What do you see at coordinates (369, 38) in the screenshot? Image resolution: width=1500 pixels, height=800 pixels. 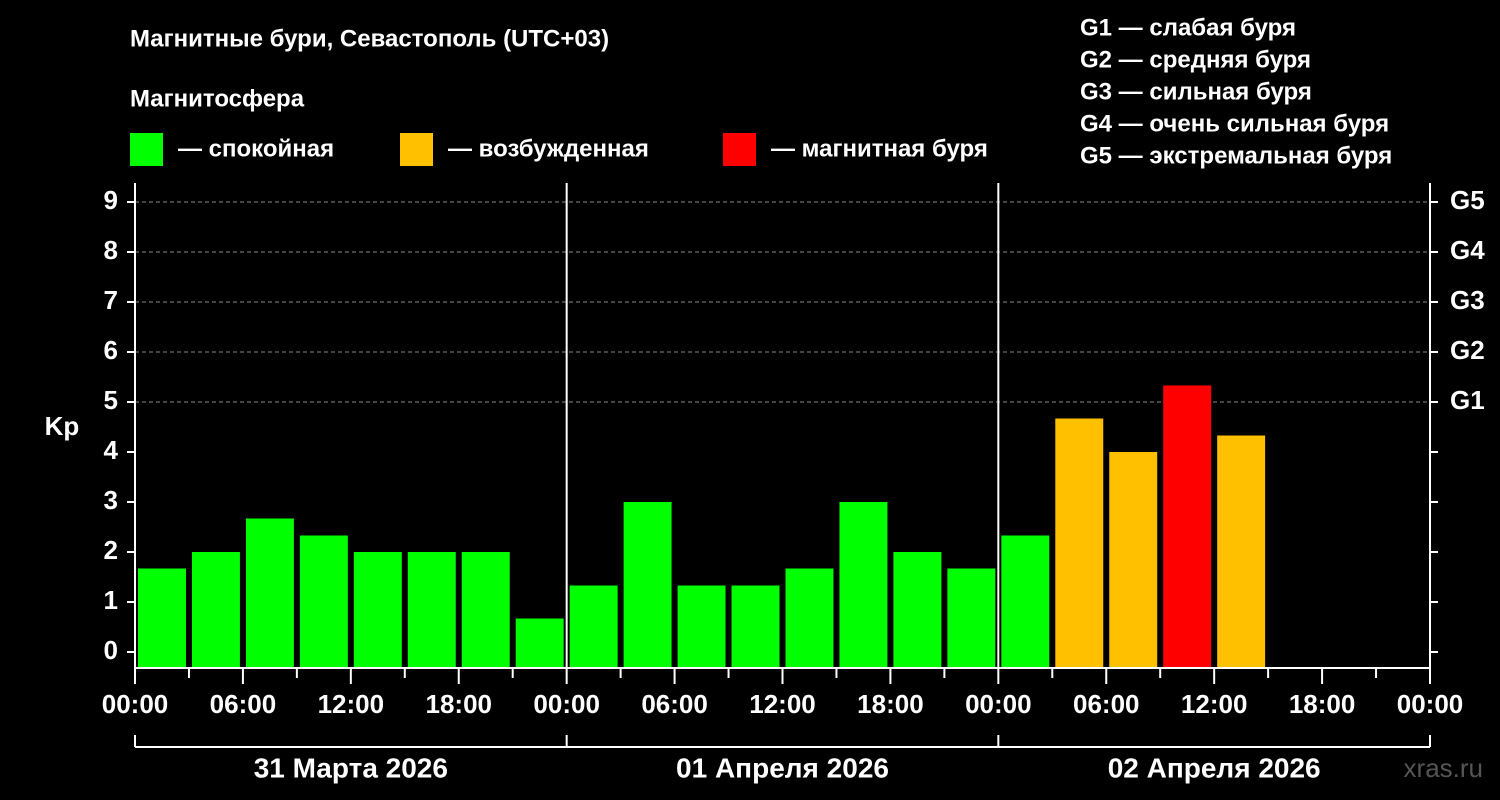 I see `chart-title: Магнитные бури, Севастополь (UTC+03)` at bounding box center [369, 38].